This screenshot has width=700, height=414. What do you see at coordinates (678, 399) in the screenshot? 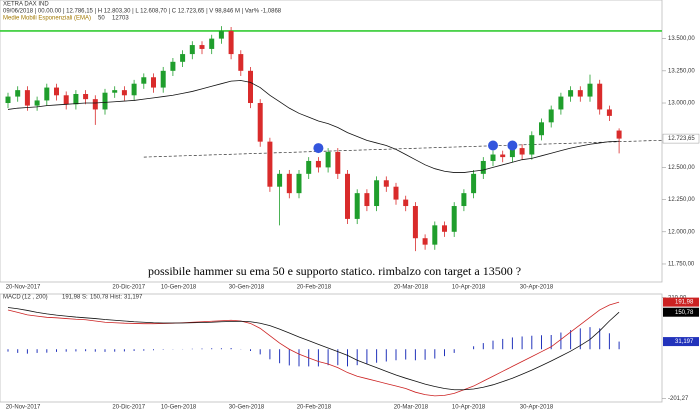
I see `macd-y-tick-label: -201,27` at bounding box center [678, 399].